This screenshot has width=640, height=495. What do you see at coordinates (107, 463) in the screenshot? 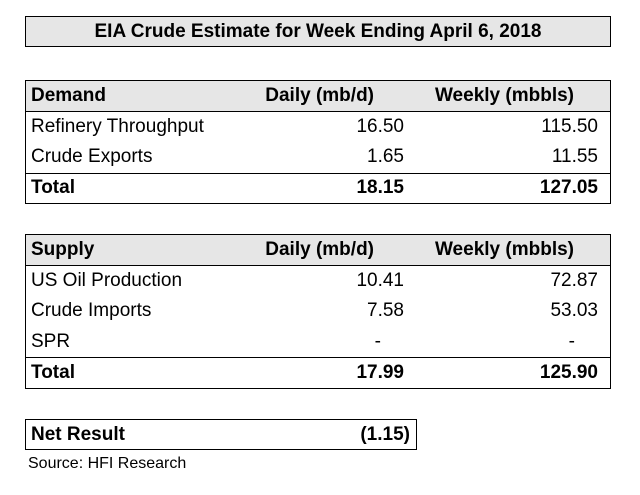
I see `source-note: Source: HFI Research` at bounding box center [107, 463].